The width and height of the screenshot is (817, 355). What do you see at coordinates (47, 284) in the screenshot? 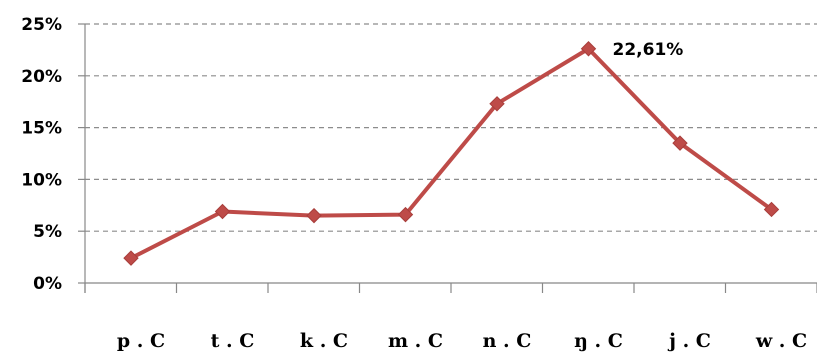
I see `y-tick-label: 0%` at bounding box center [47, 284].